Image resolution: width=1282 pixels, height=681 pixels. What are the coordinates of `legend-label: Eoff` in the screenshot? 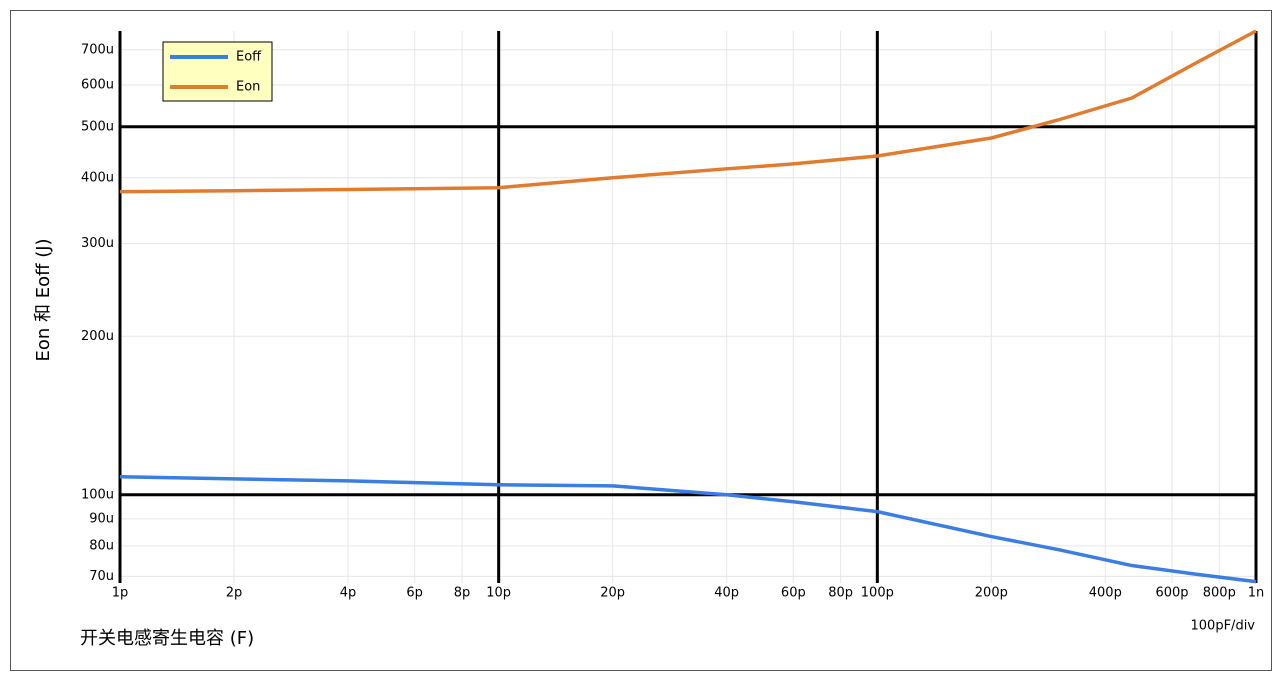 It's located at (249, 57).